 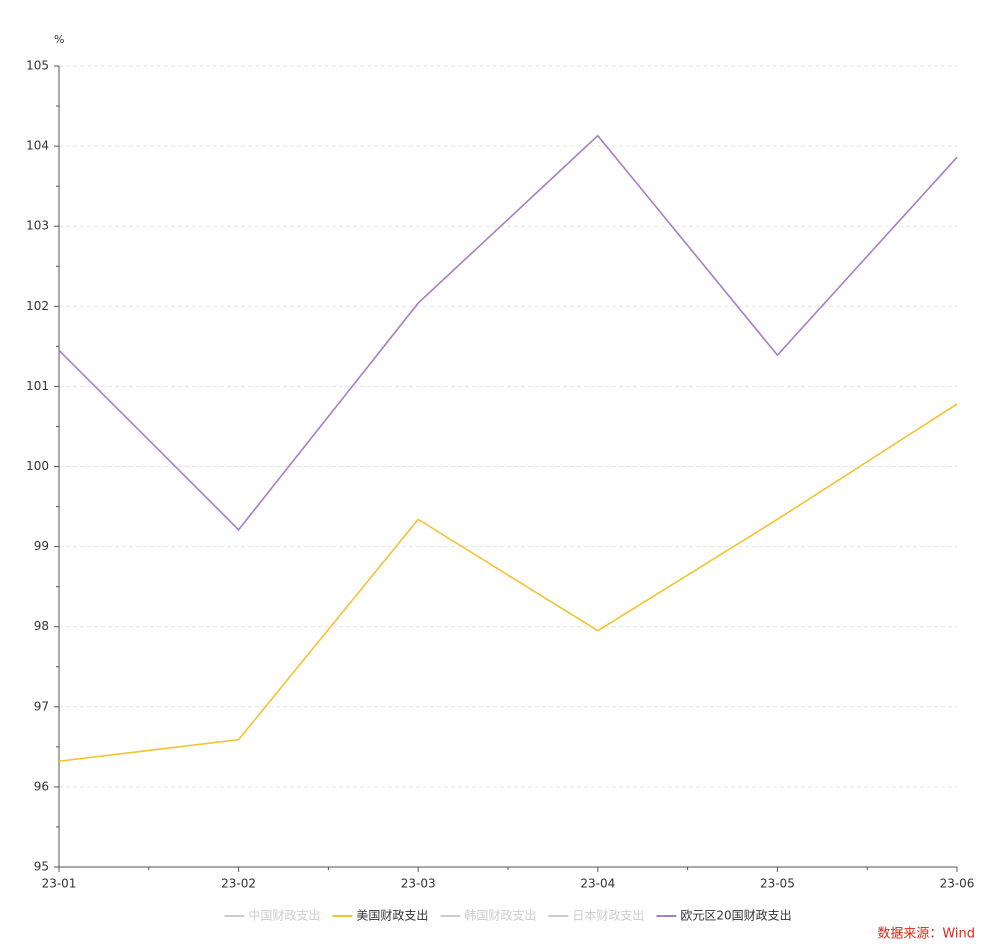 I want to click on y-tick-label: 104, so click(x=37, y=146).